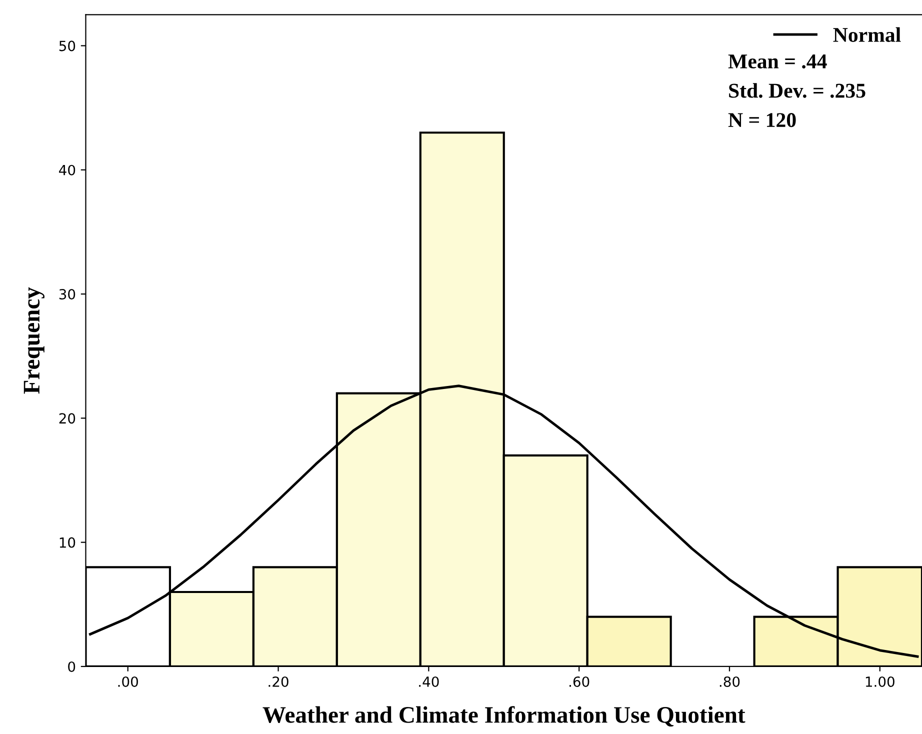  Describe the element at coordinates (67, 418) in the screenshot. I see `y-tick-label: 20` at that location.